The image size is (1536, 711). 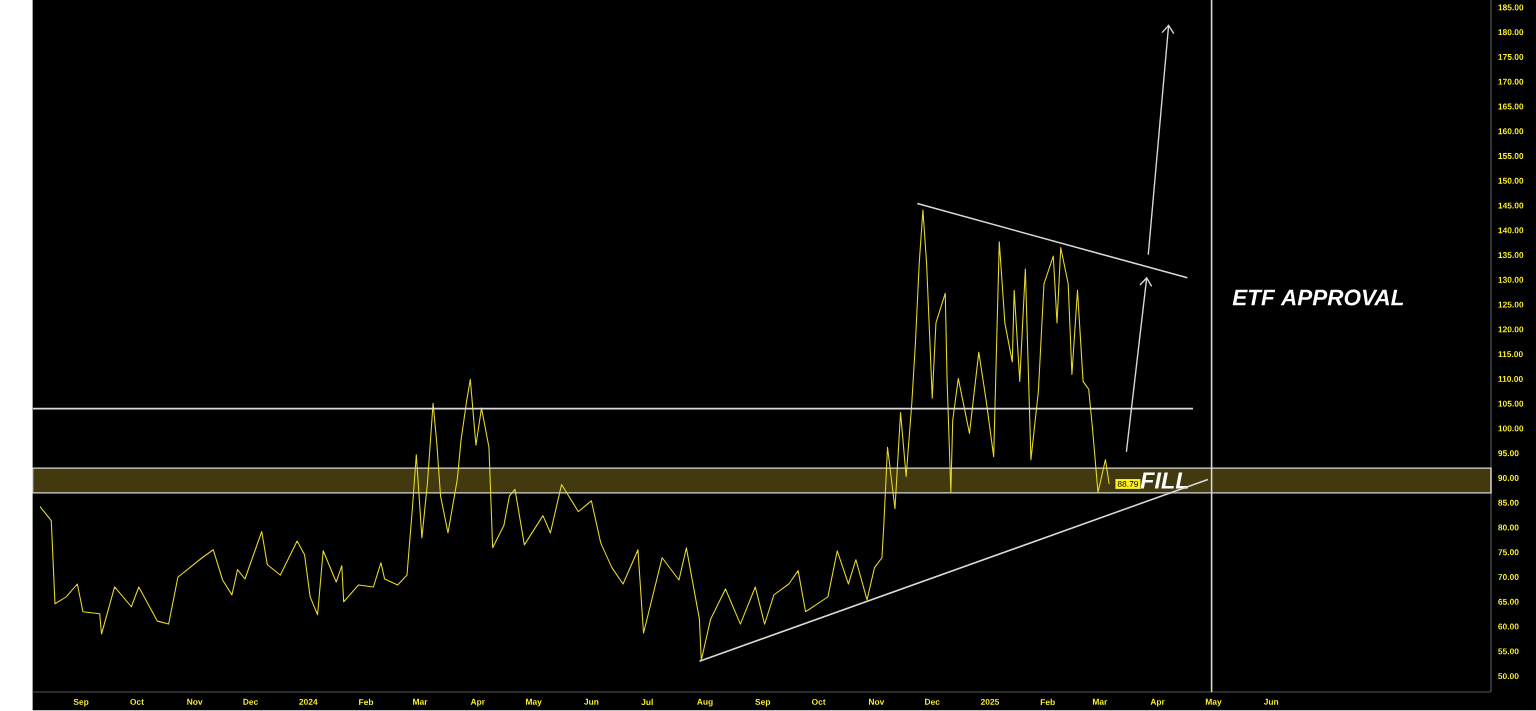 What do you see at coordinates (990, 702) in the screenshot?
I see `x-tick-label: 2025` at bounding box center [990, 702].